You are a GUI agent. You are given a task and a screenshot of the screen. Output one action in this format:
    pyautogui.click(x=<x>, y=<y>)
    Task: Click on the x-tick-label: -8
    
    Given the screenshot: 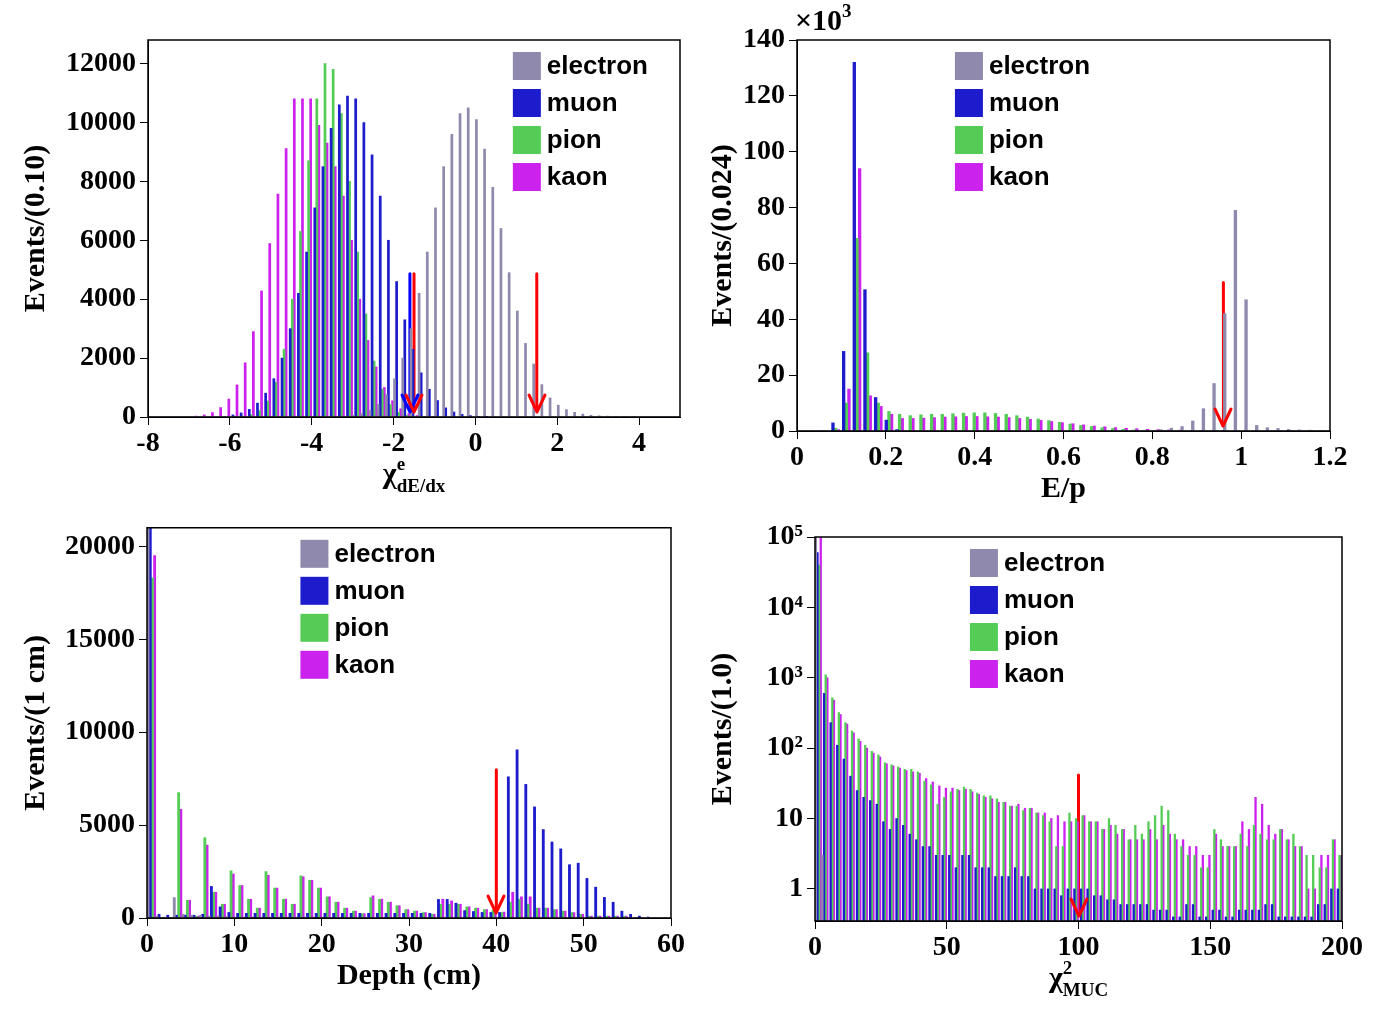 What is the action you would take?
    pyautogui.click(x=148, y=442)
    